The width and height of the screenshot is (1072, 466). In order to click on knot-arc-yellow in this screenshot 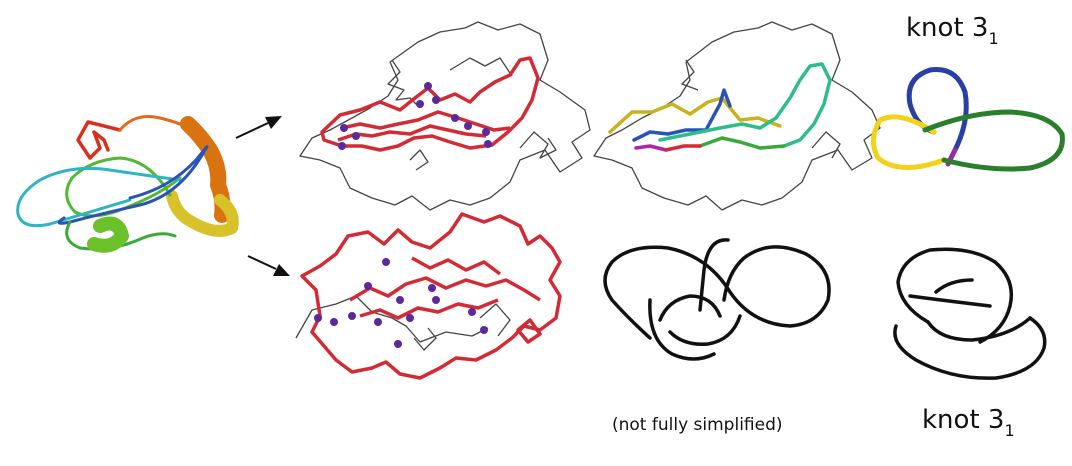, I will do `click(909, 142)`.